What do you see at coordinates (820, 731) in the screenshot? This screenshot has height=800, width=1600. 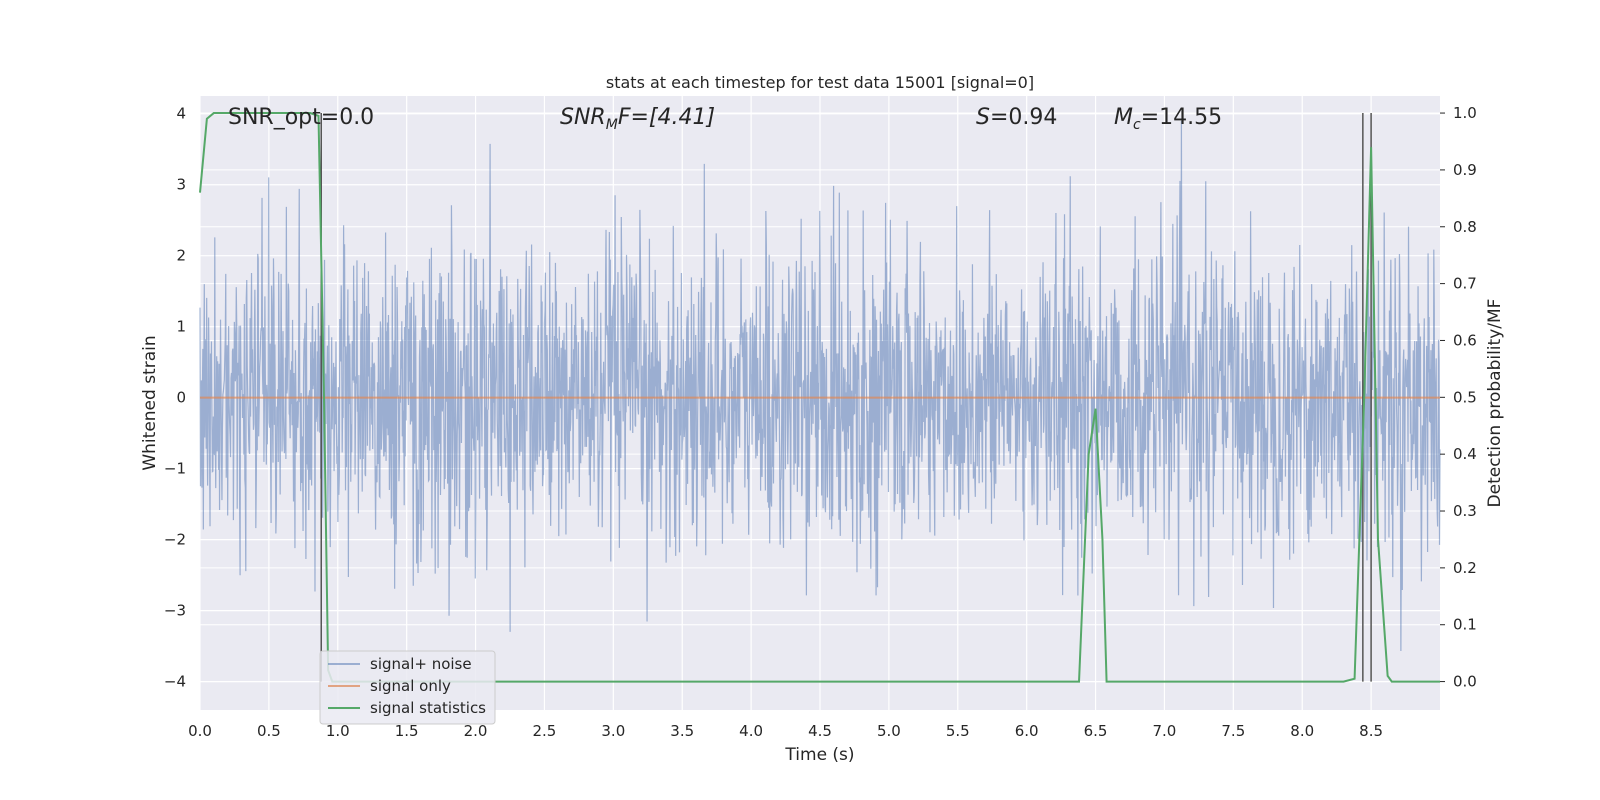 I see `x-tick-label-9: 4.5` at bounding box center [820, 731].